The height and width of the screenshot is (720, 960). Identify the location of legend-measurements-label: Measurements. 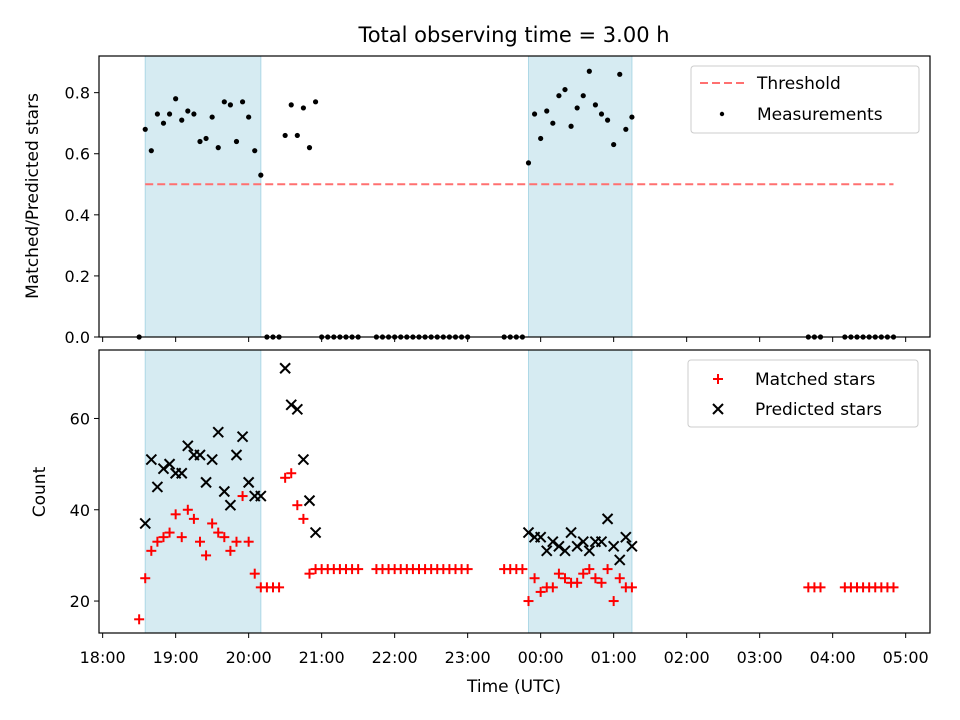
(820, 115).